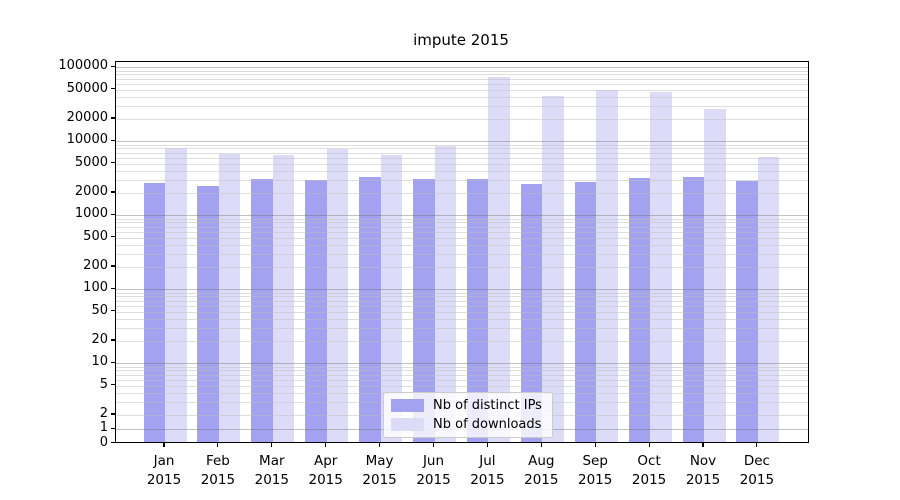  What do you see at coordinates (424, 310) in the screenshot?
I see `bar-ips-jun` at bounding box center [424, 310].